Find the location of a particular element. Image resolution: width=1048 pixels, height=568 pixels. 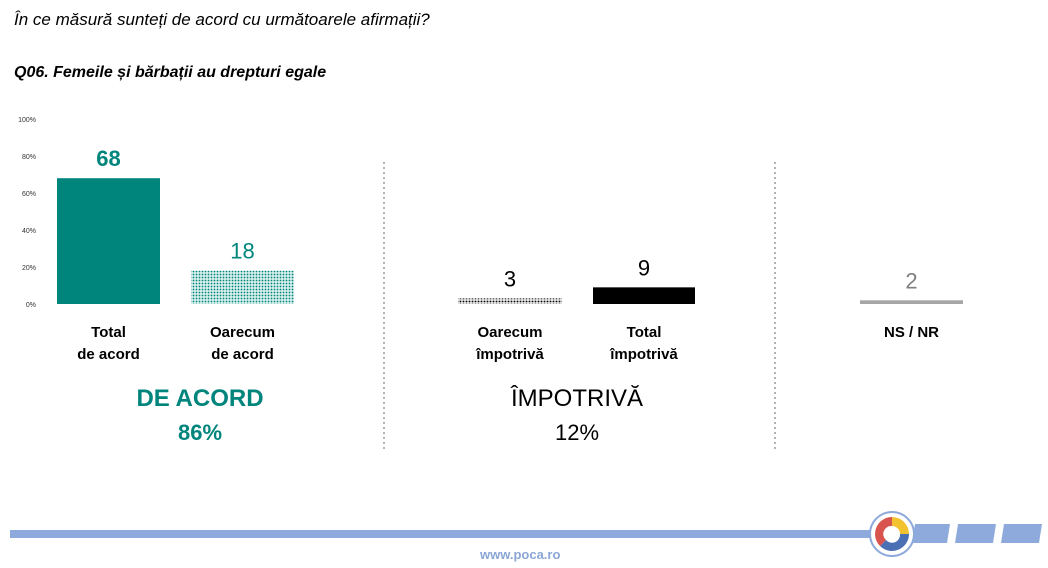

group-total-acord: 86% is located at coordinates (200, 432).